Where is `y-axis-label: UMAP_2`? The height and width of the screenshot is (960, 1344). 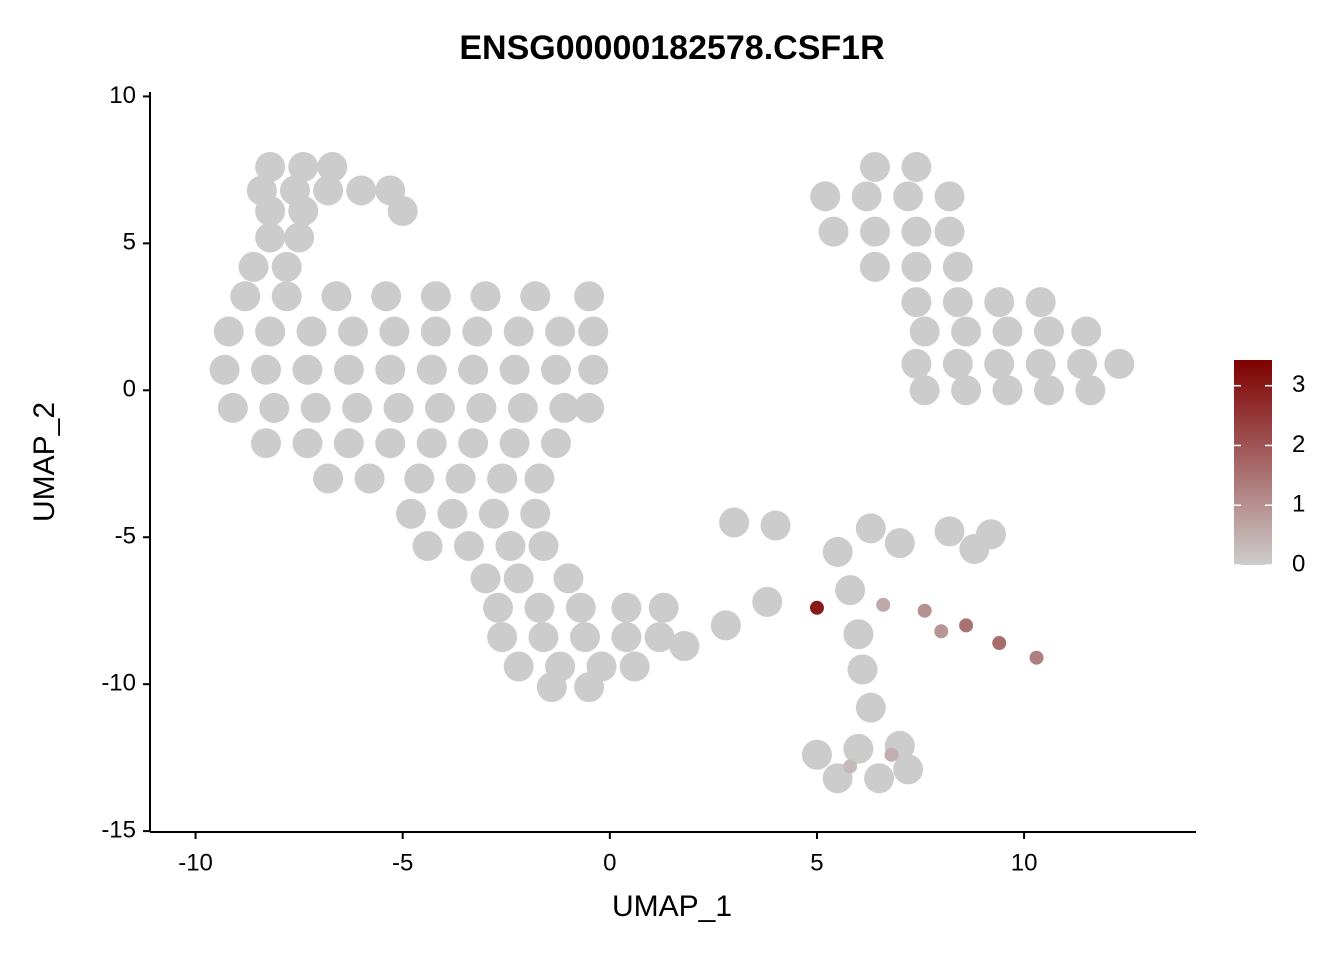
y-axis-label: UMAP_2 is located at coordinates (44, 462).